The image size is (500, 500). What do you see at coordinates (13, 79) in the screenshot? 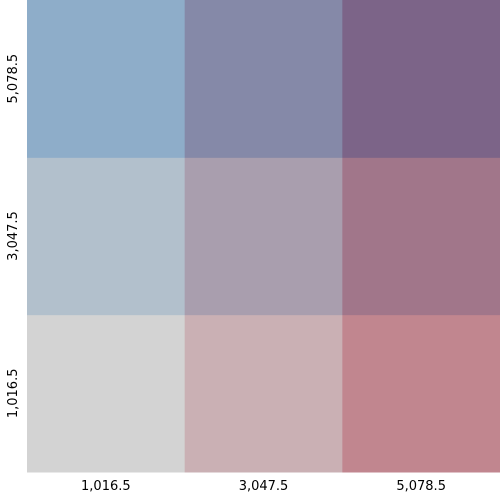
I see `y-tick-label: 5,078.5` at bounding box center [13, 79].